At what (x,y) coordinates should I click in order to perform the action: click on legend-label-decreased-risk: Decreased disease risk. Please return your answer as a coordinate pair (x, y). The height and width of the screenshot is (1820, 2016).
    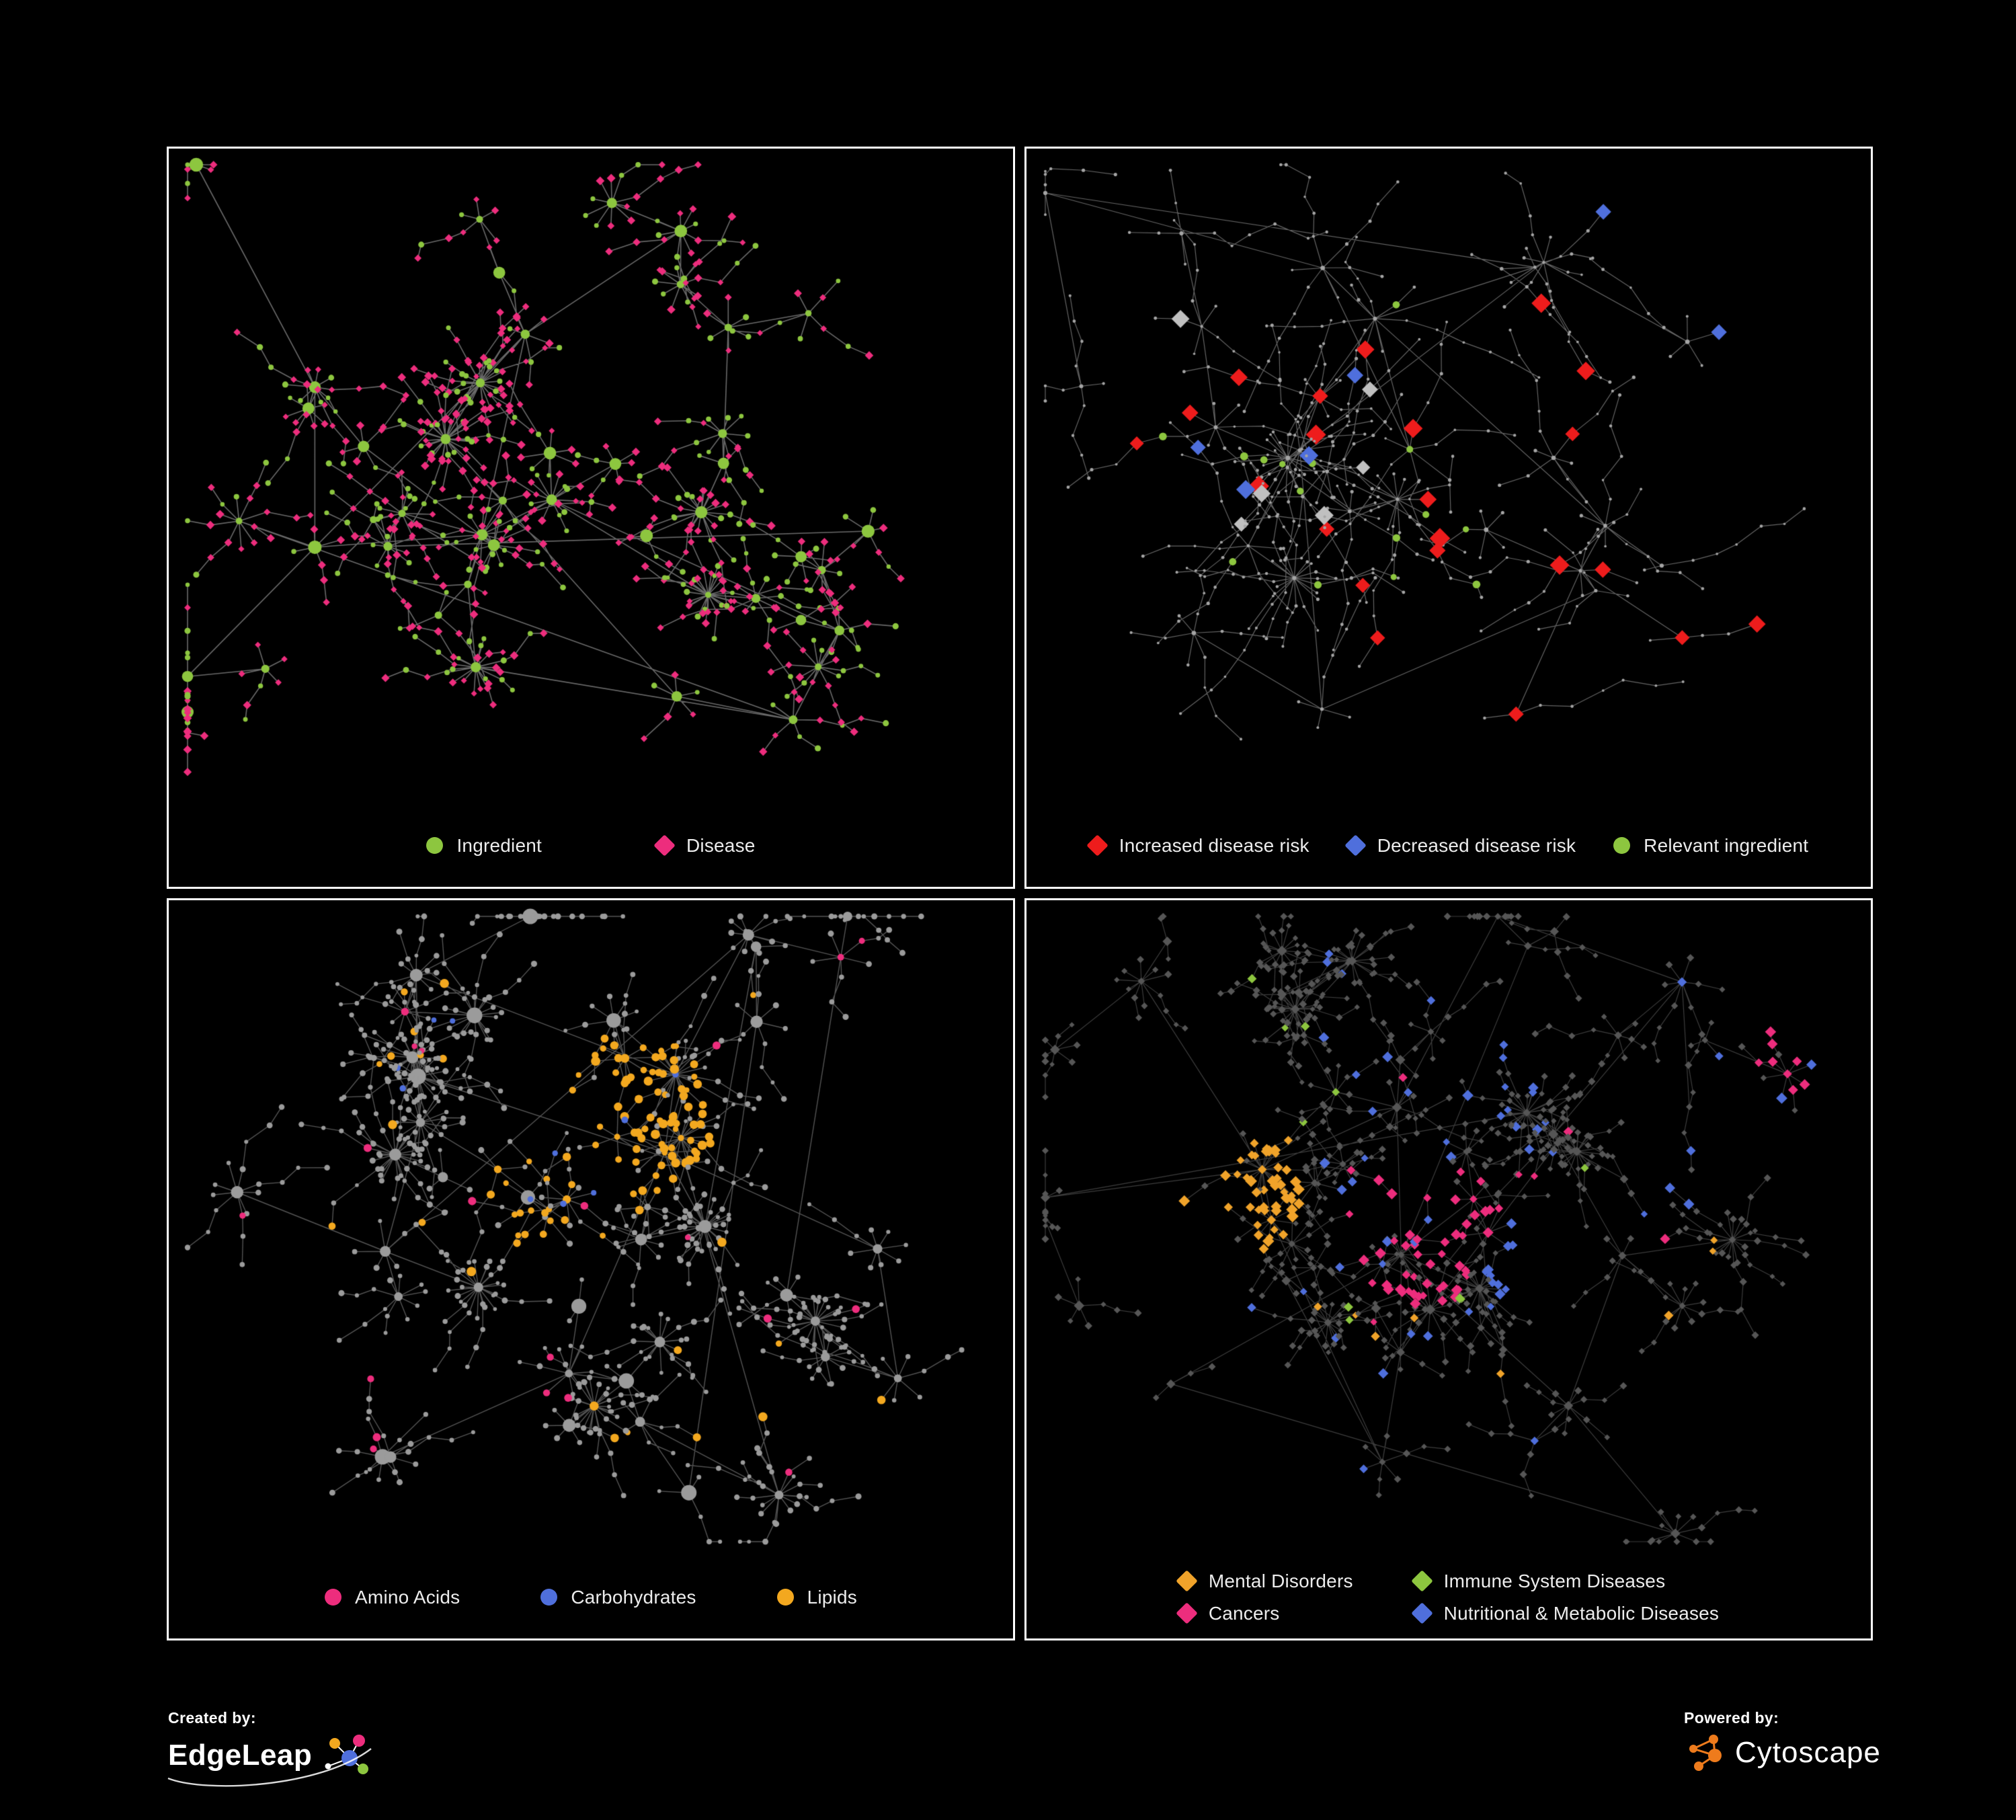
    Looking at the image, I should click on (1476, 845).